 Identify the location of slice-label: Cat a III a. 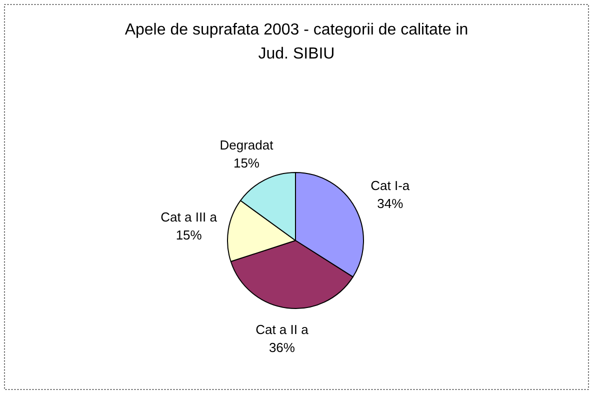
(189, 217).